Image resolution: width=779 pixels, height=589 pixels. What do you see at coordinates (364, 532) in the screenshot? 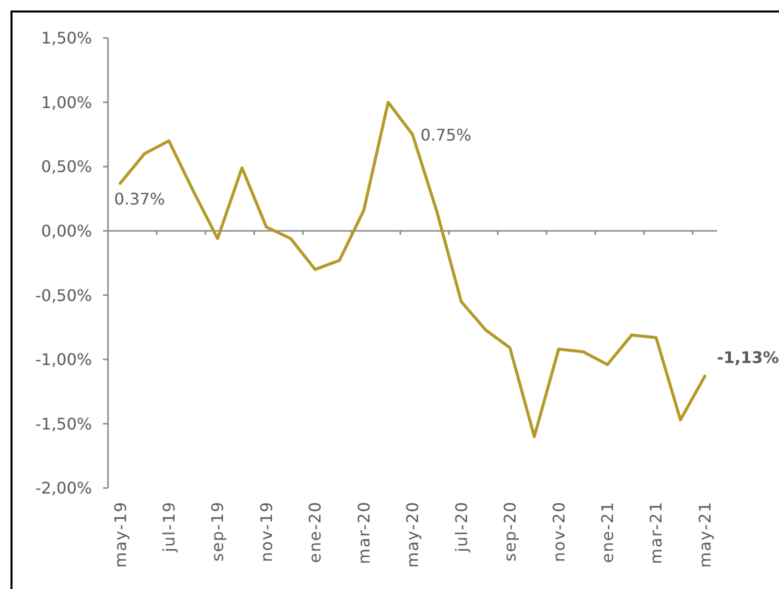
I see `x-tick-label: mar-20` at bounding box center [364, 532].